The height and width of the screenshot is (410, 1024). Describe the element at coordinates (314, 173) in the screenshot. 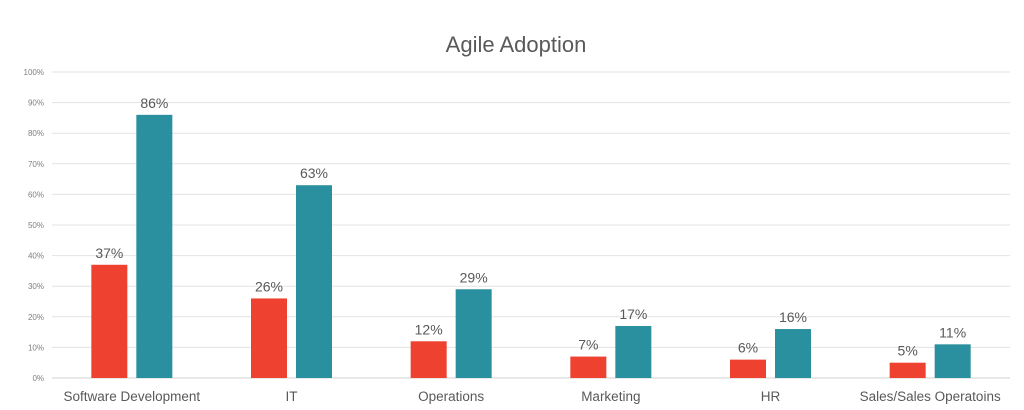

I see `data-label: 63%` at that location.